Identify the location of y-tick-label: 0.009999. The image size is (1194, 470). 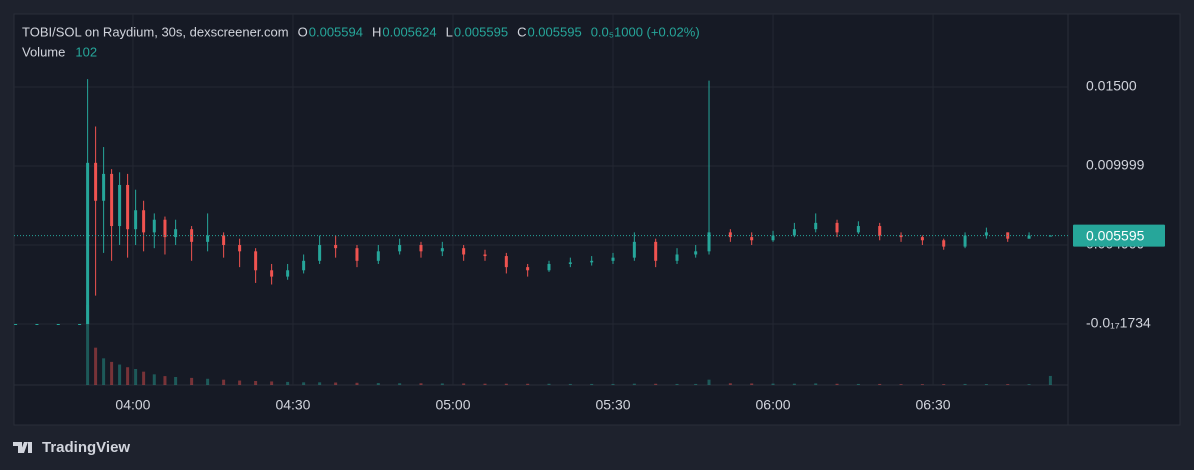
(1115, 165).